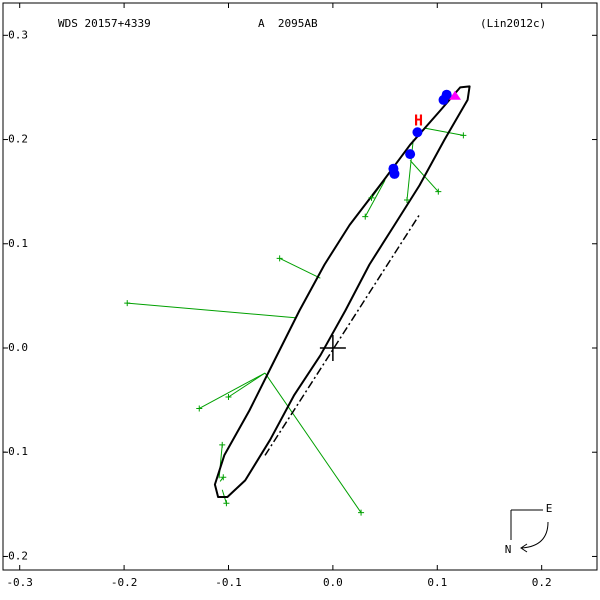 This screenshot has height=600, width=600. What do you see at coordinates (437, 582) in the screenshot?
I see `x-tick-label: 0.1` at bounding box center [437, 582].